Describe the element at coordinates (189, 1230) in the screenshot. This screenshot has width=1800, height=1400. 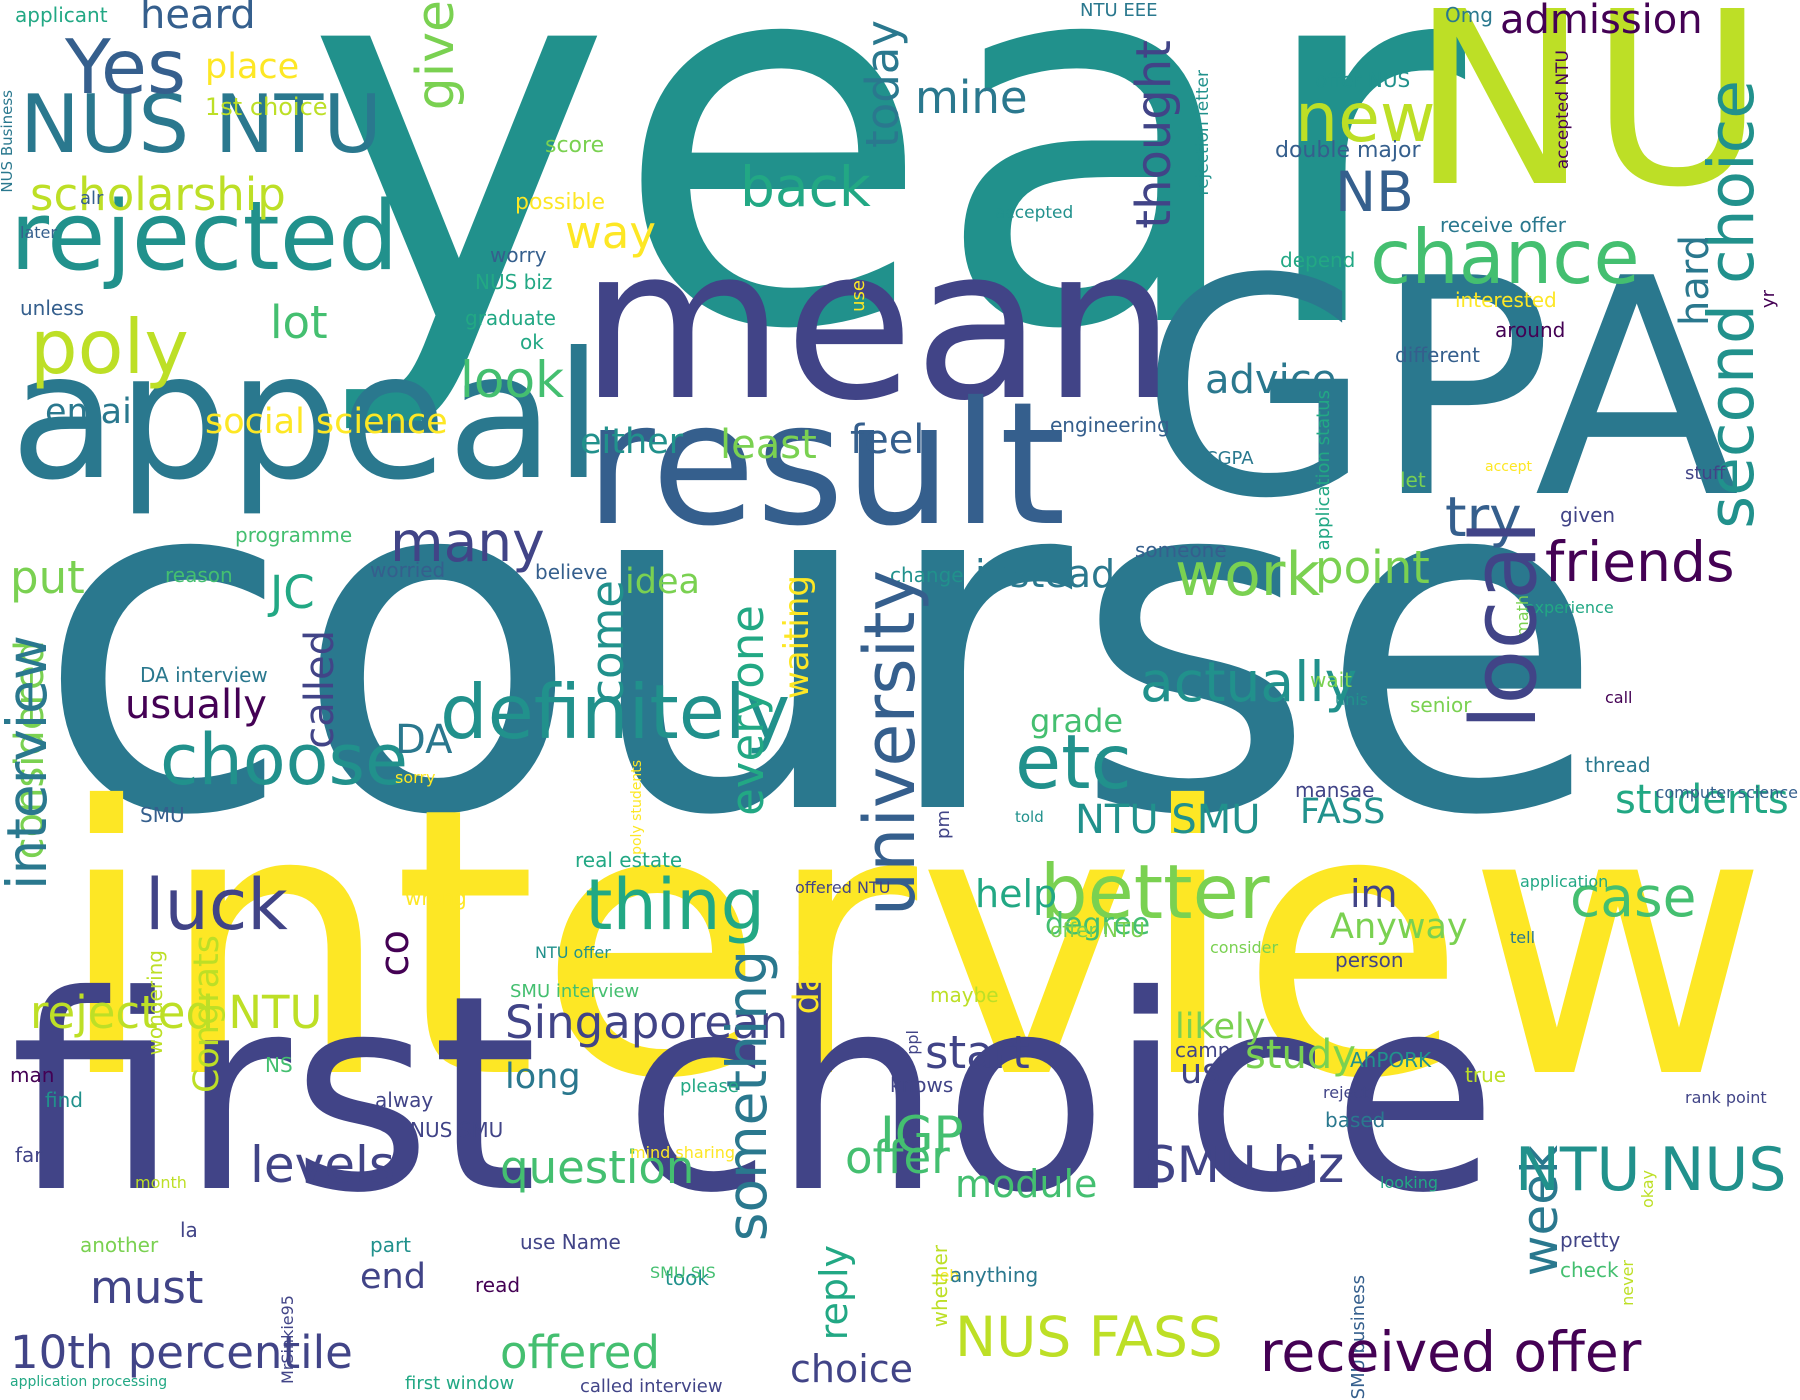
I see `word-la: la` at that location.